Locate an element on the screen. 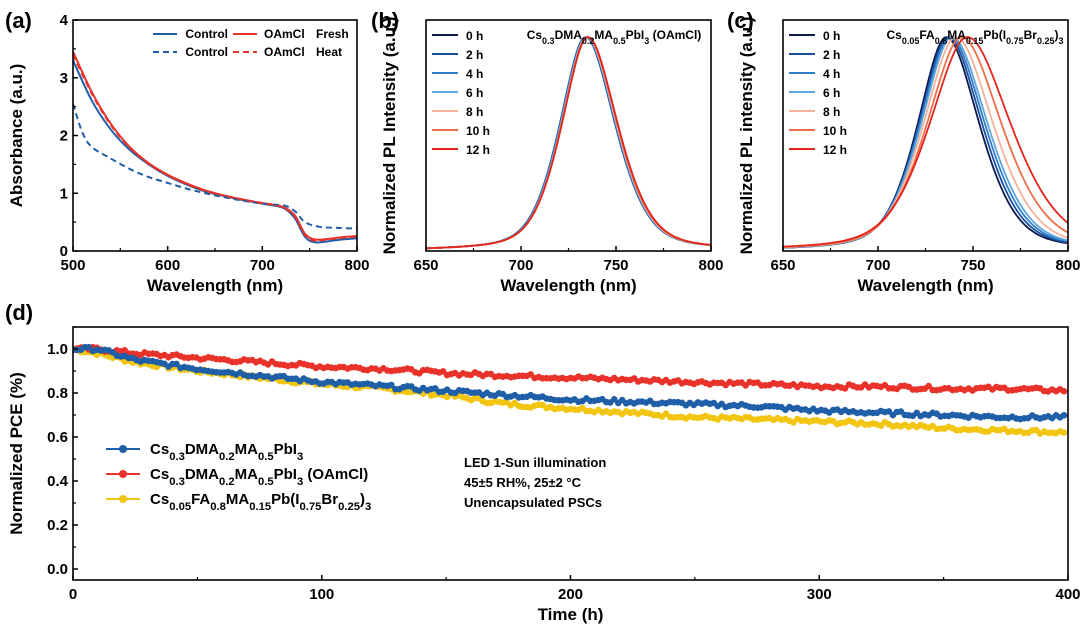 Image resolution: width=1091 pixels, height=640 pixels. series-line-oamcl-fresh is located at coordinates (215, 146).